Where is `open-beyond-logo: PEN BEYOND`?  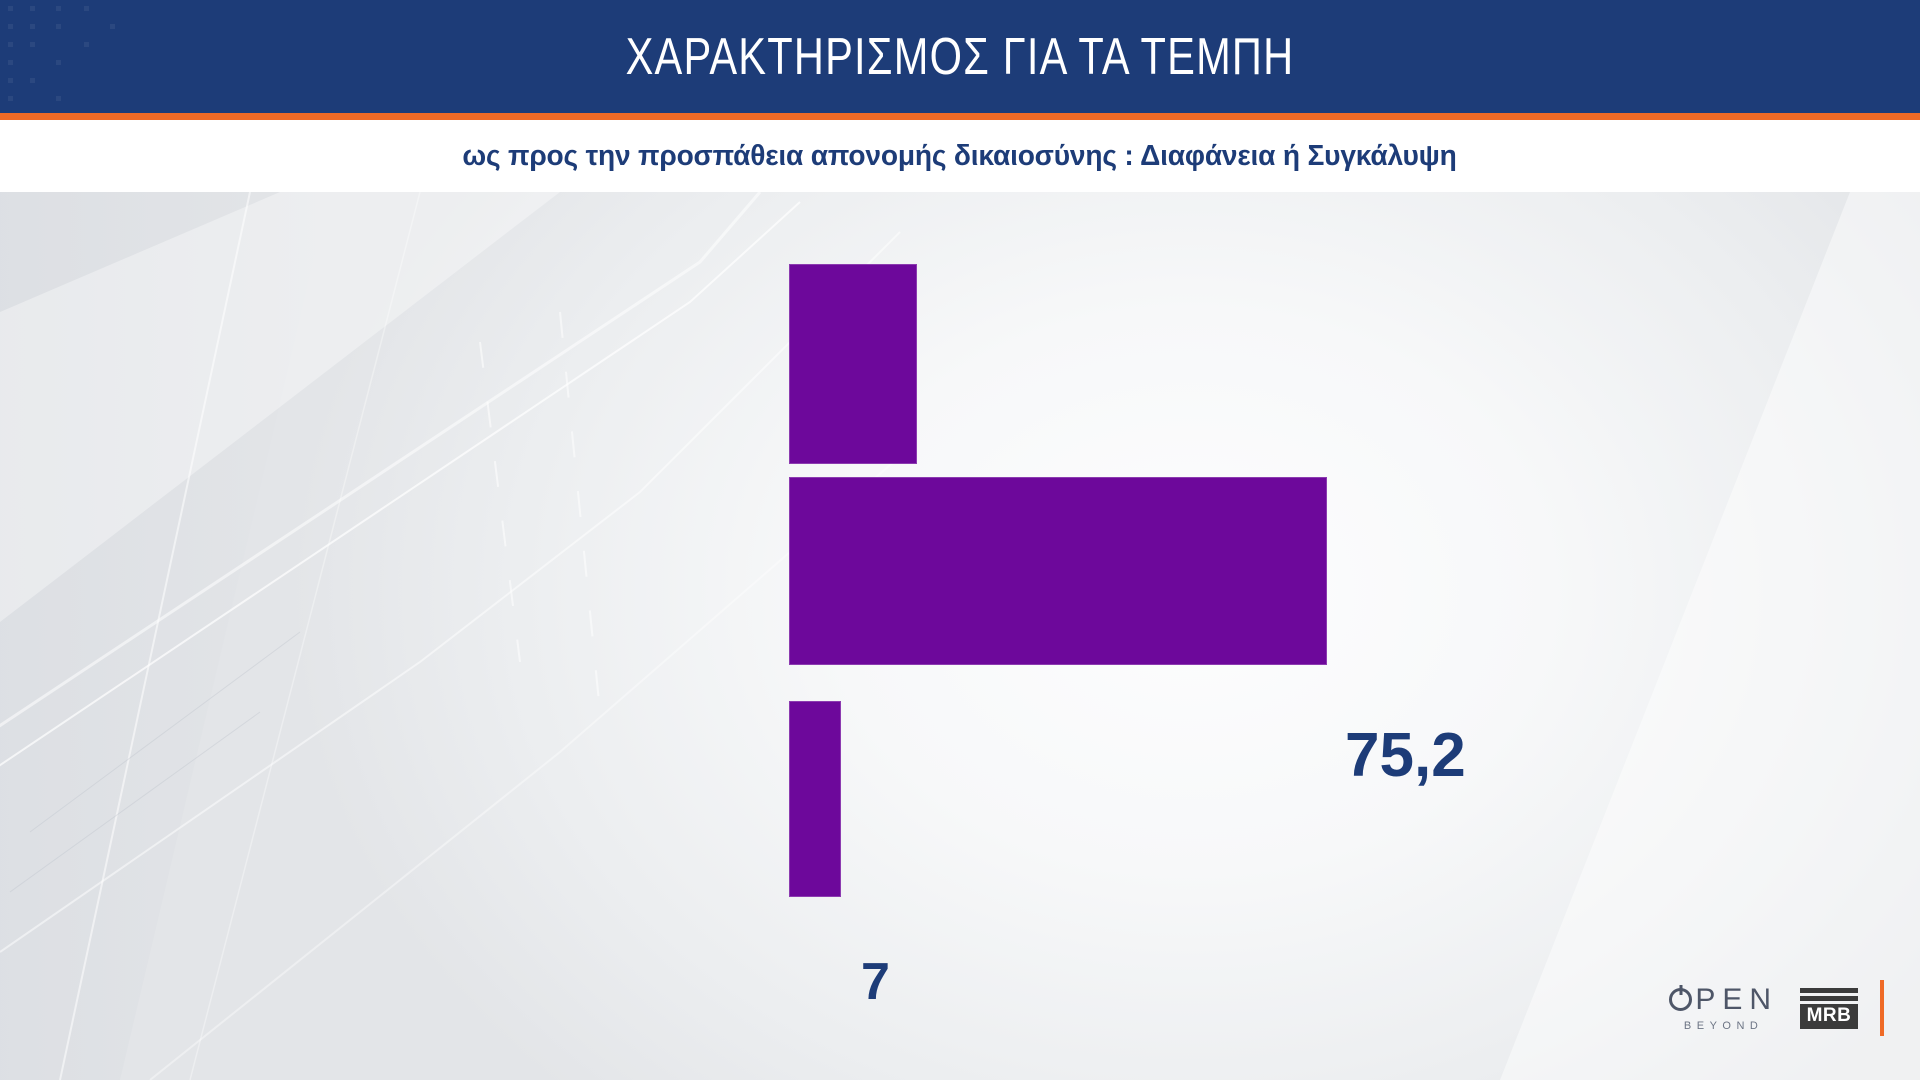
open-beyond-logo: PEN BEYOND is located at coordinates (1723, 1007).